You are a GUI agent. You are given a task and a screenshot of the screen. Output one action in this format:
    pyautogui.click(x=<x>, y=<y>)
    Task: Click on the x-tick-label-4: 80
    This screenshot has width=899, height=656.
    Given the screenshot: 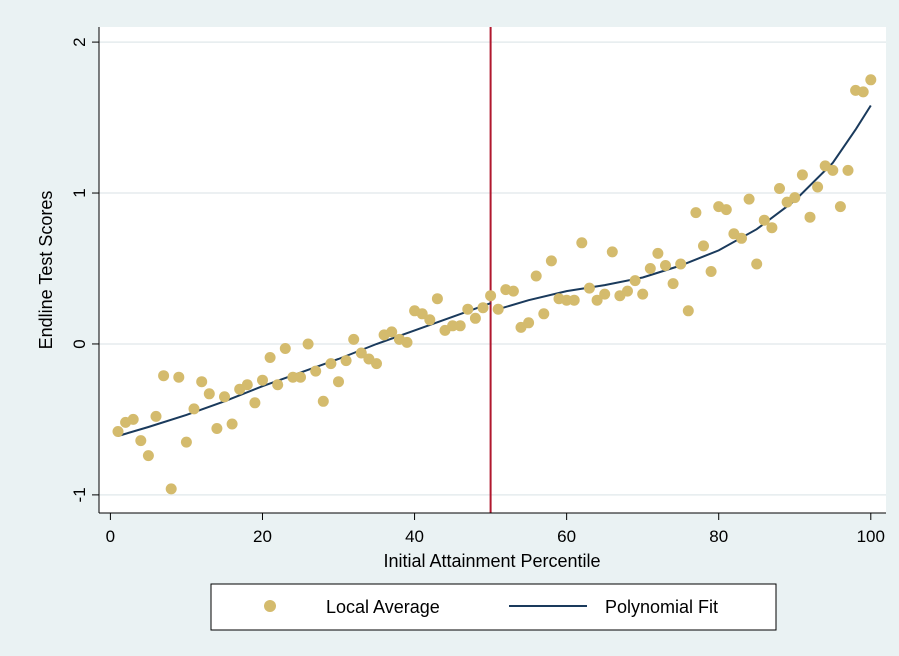 What is the action you would take?
    pyautogui.click(x=718, y=536)
    